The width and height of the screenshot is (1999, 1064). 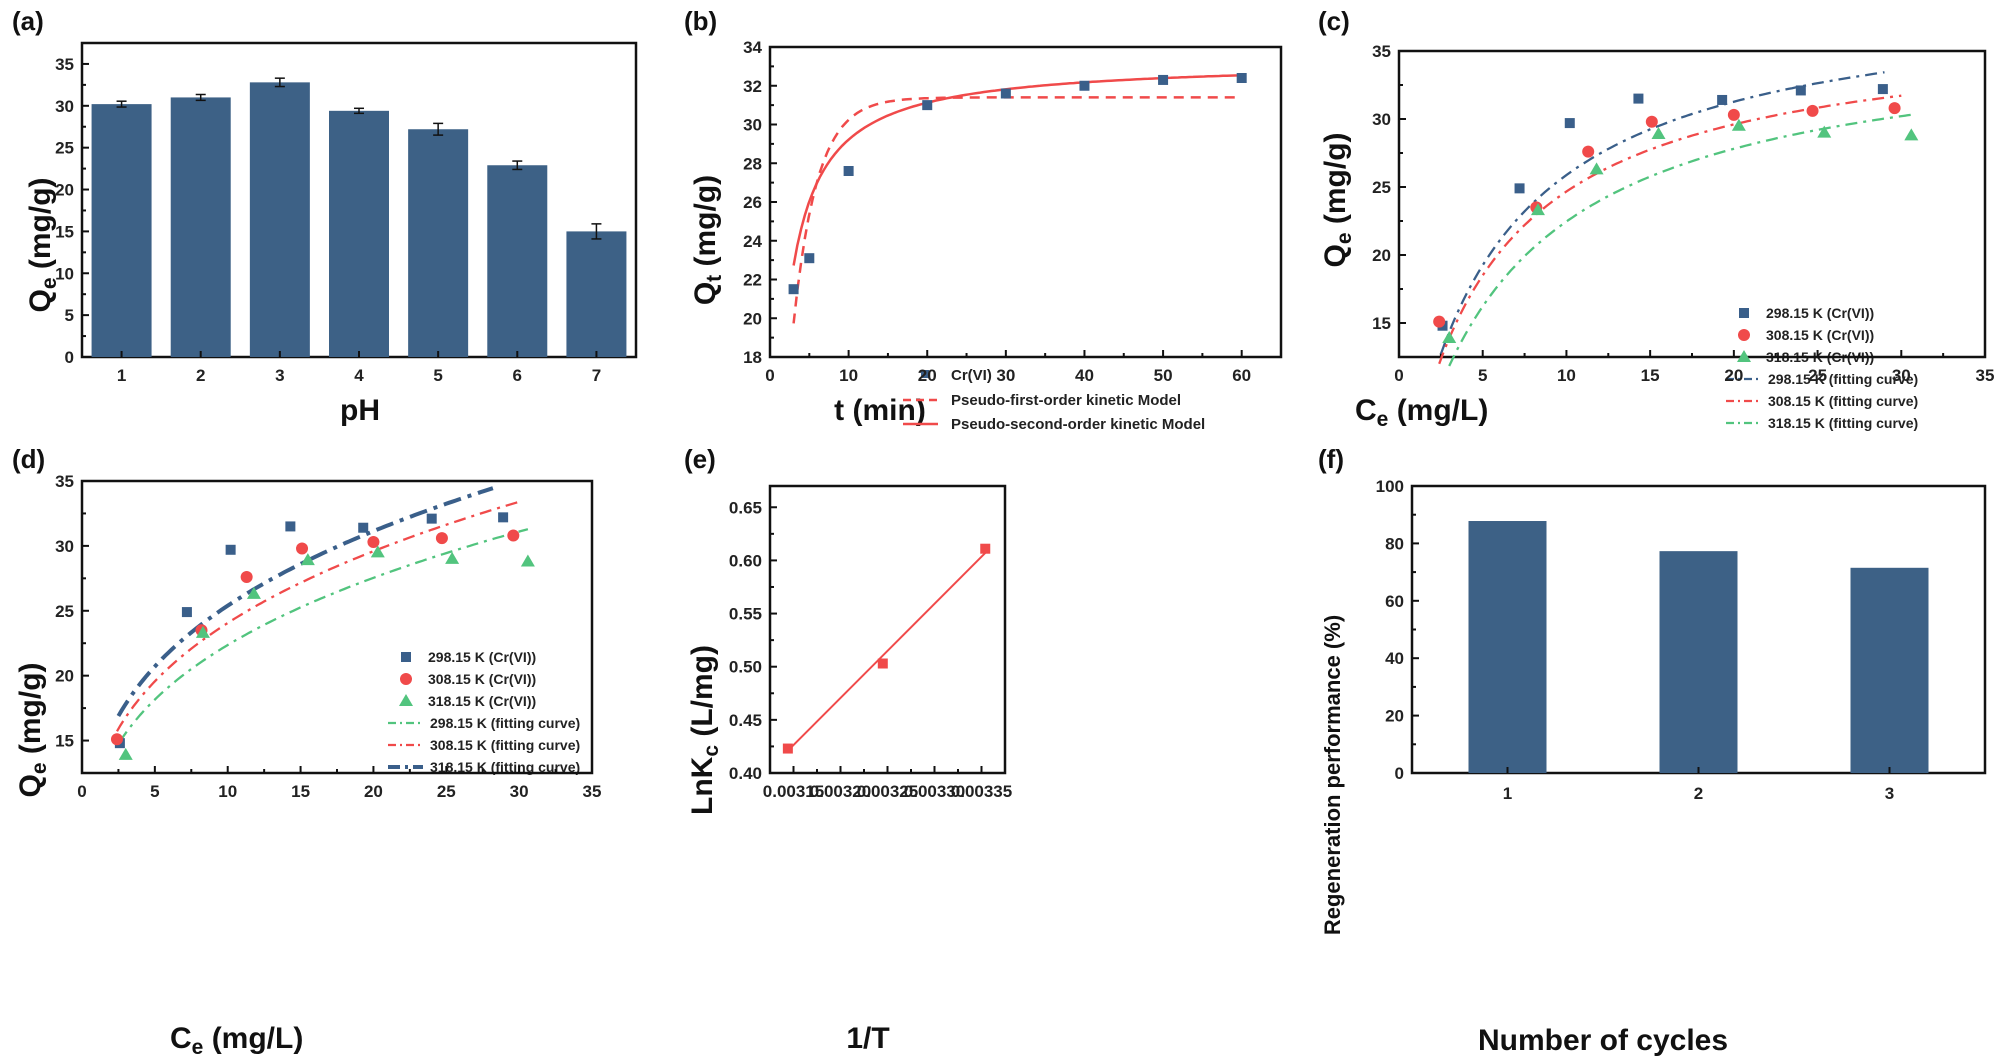 What do you see at coordinates (596, 375) in the screenshot?
I see `x-tick-label-a: 7` at bounding box center [596, 375].